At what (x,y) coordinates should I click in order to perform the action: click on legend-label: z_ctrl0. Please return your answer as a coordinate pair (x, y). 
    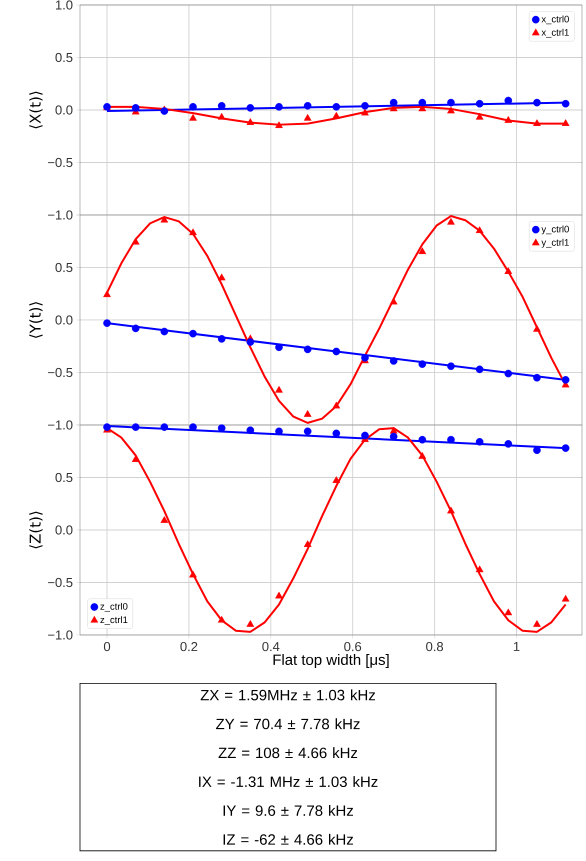
    Looking at the image, I should click on (114, 607).